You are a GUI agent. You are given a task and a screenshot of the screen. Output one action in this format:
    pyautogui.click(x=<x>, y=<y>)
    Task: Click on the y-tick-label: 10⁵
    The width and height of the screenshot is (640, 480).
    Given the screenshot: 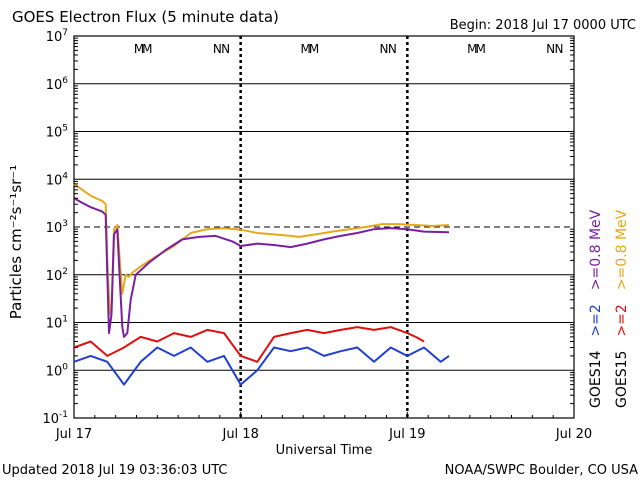 What is the action you would take?
    pyautogui.click(x=57, y=132)
    